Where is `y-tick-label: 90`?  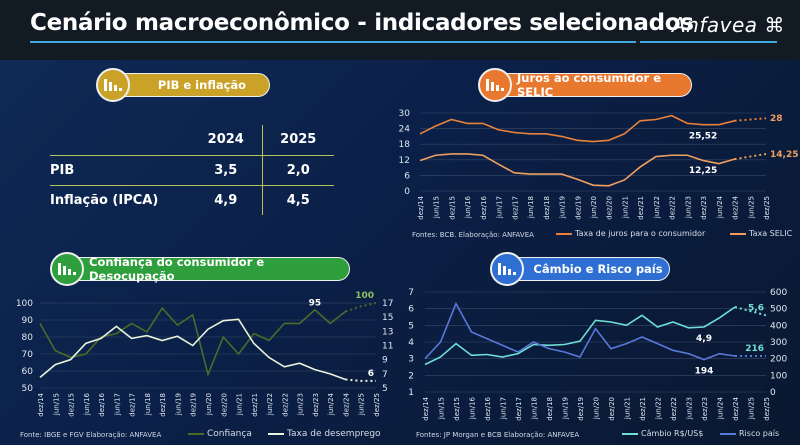
y-tick-label: 90 is located at coordinates (28, 321).